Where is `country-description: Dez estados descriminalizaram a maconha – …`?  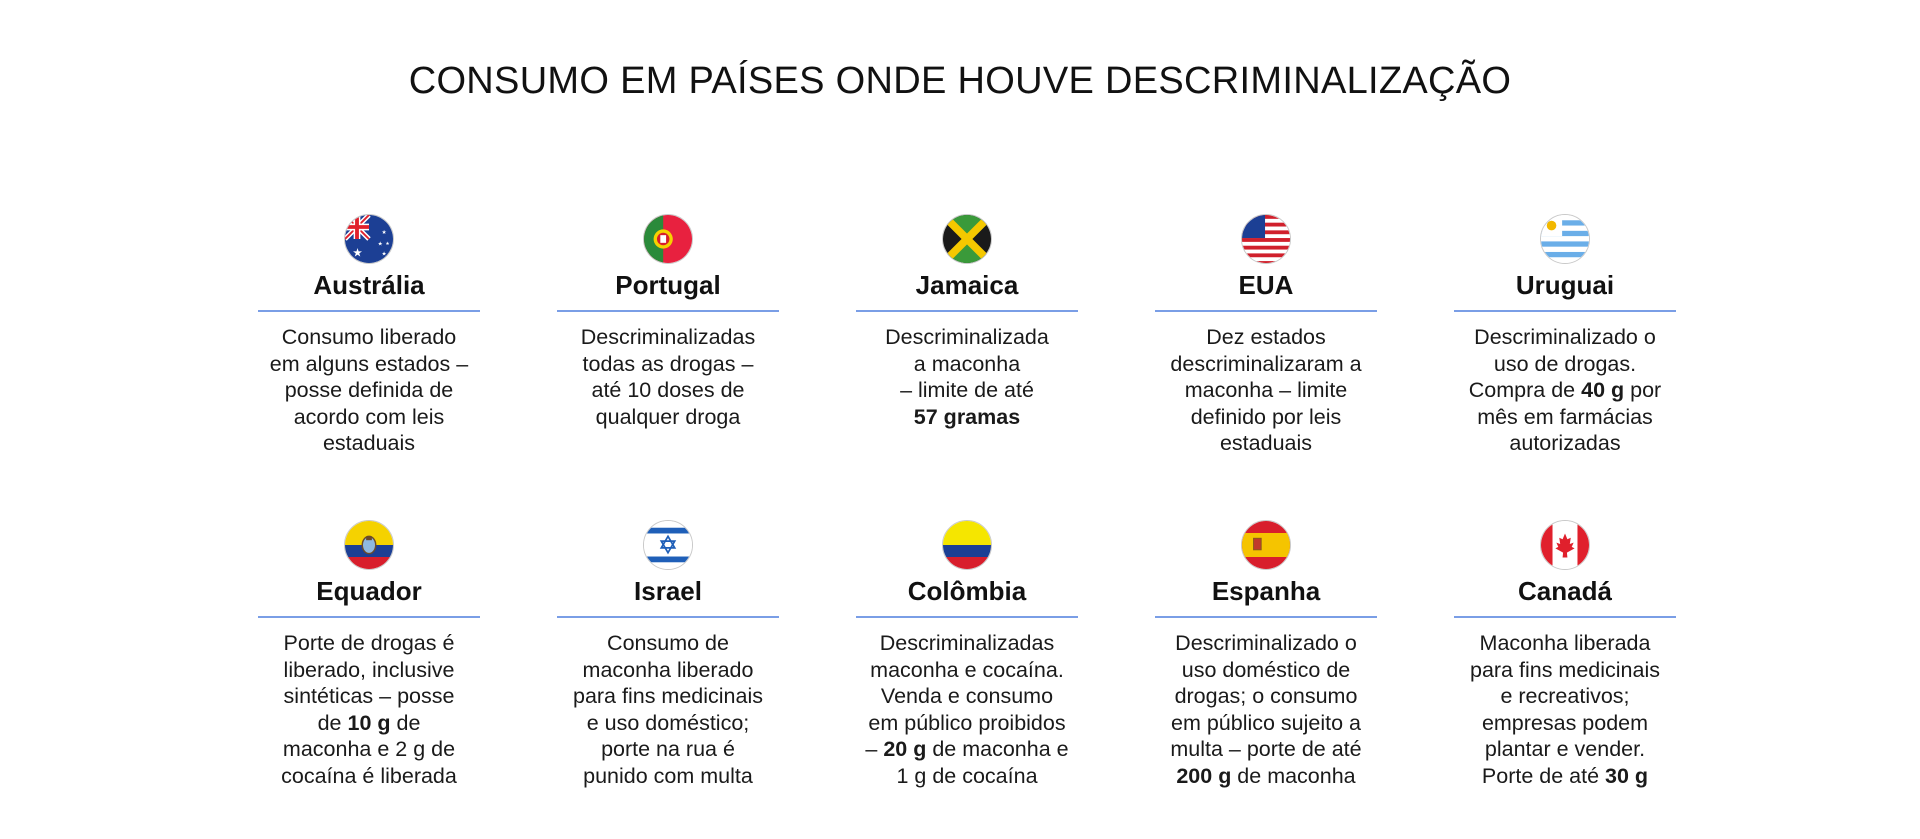
country-description: Dez estados descriminalizaram a maconha – … is located at coordinates (1266, 390).